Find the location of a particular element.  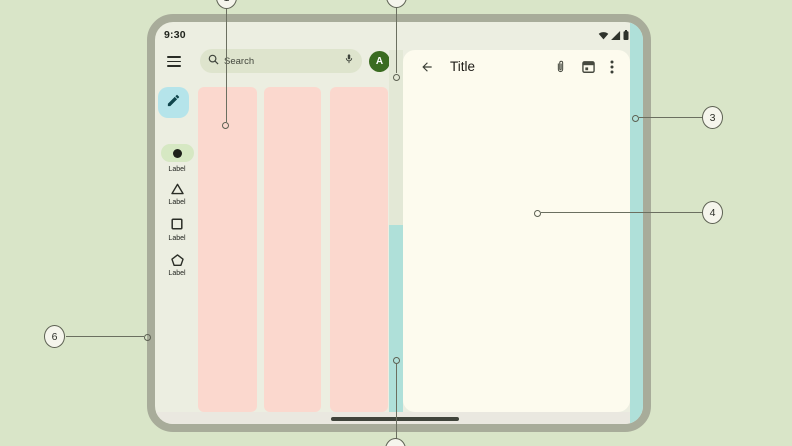

detail-title: Title is located at coordinates (463, 66).